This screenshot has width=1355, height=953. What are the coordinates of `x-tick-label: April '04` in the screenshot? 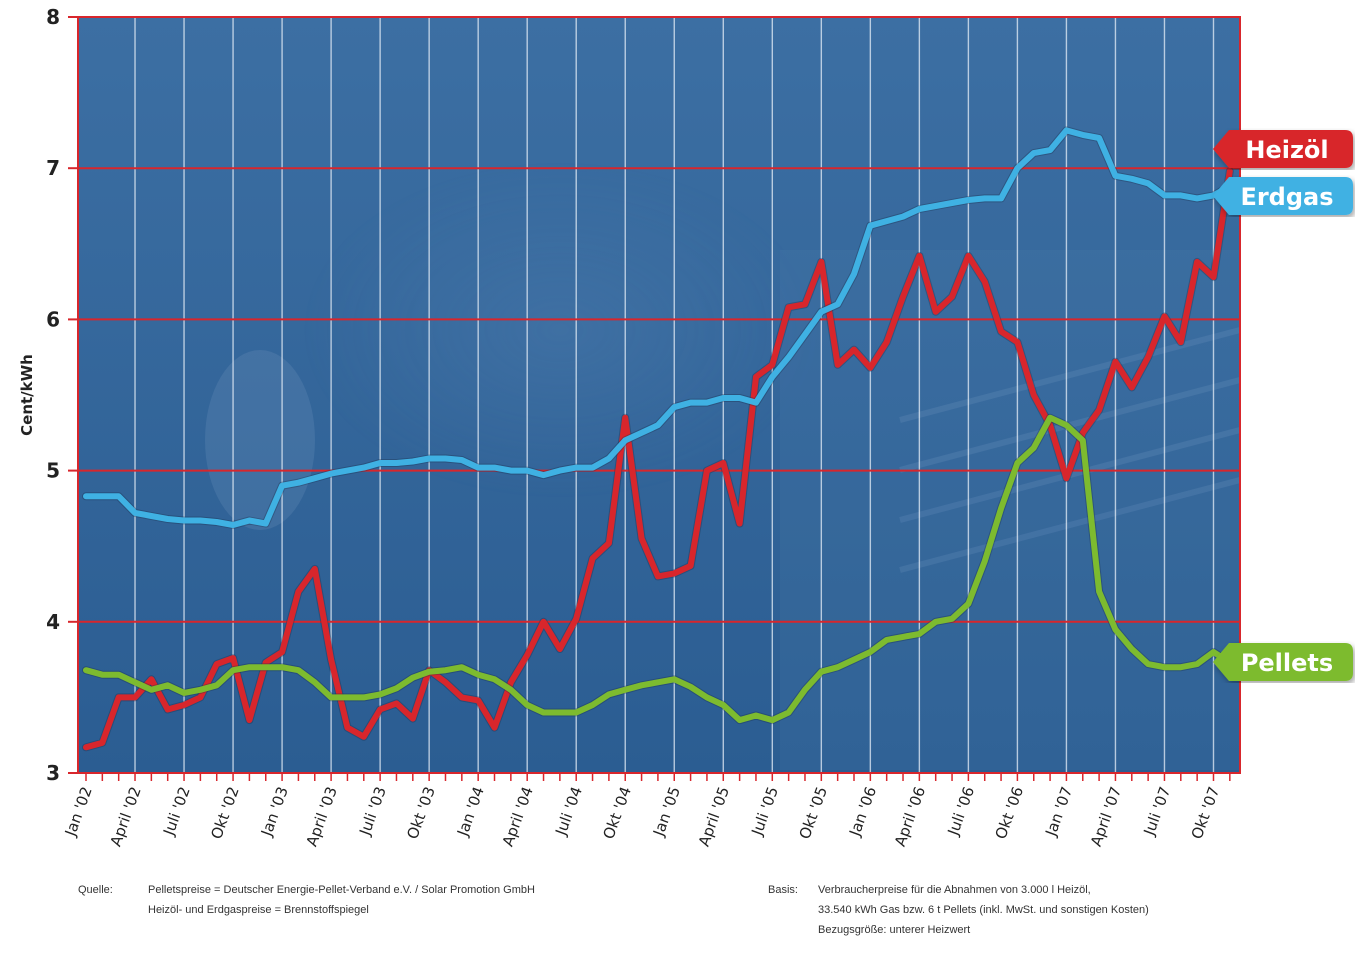 It's located at (518, 816).